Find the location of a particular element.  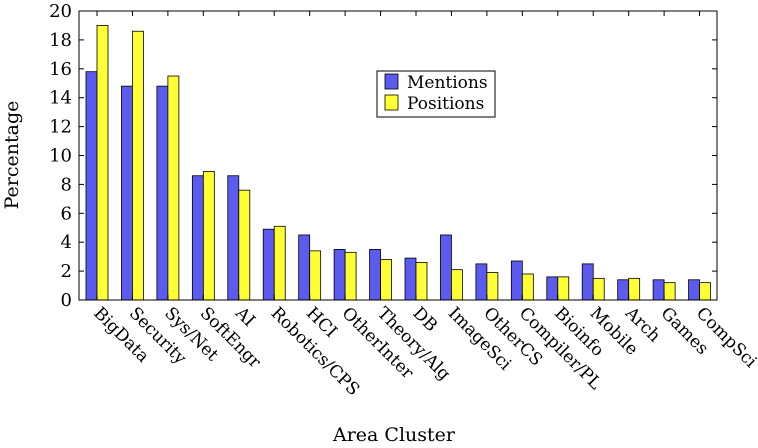

y-tick-label: 12 is located at coordinates (60, 127).